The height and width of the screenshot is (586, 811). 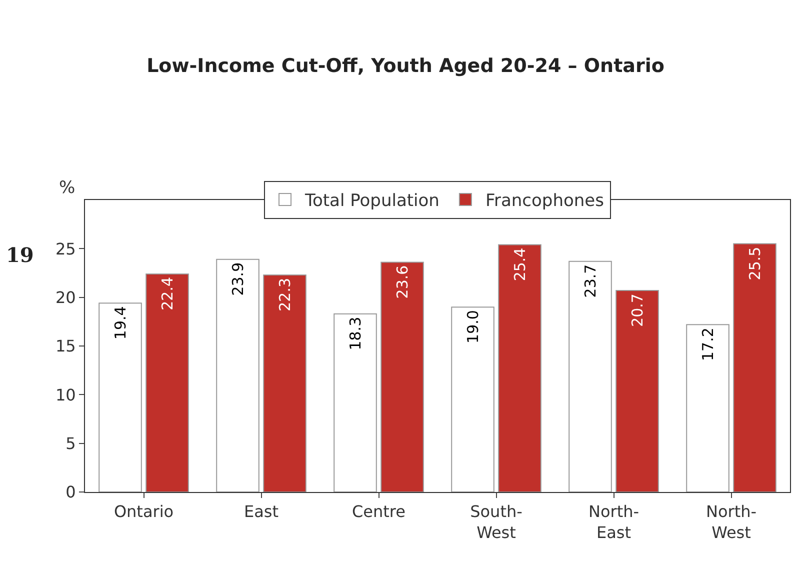 I want to click on x-tick-label: East, so click(x=261, y=512).